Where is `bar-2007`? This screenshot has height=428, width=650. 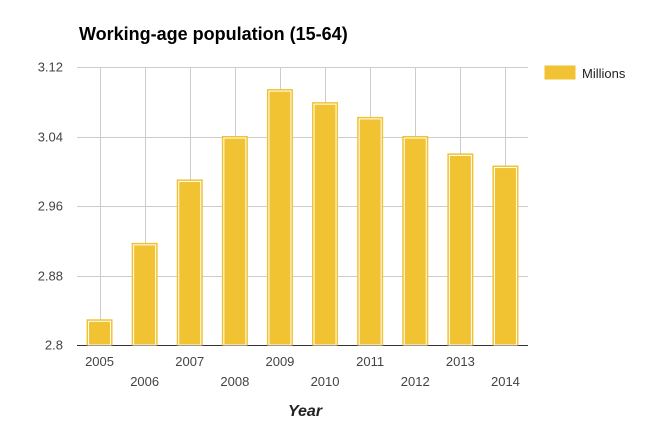 bar-2007 is located at coordinates (189, 262).